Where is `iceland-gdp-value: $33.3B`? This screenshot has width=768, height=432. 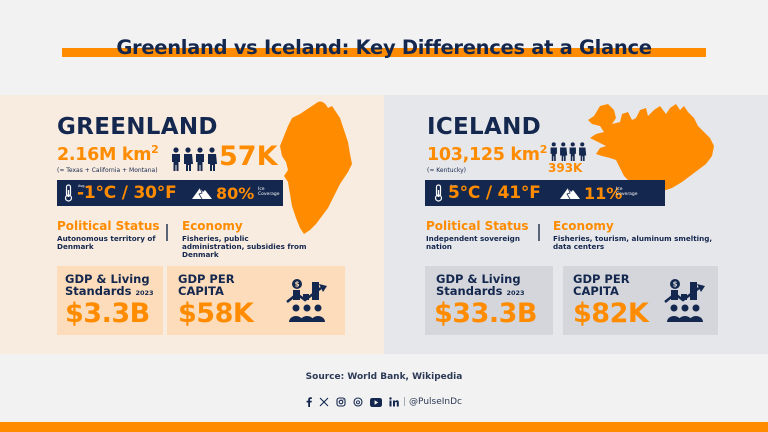
iceland-gdp-value: $33.3B is located at coordinates (485, 313).